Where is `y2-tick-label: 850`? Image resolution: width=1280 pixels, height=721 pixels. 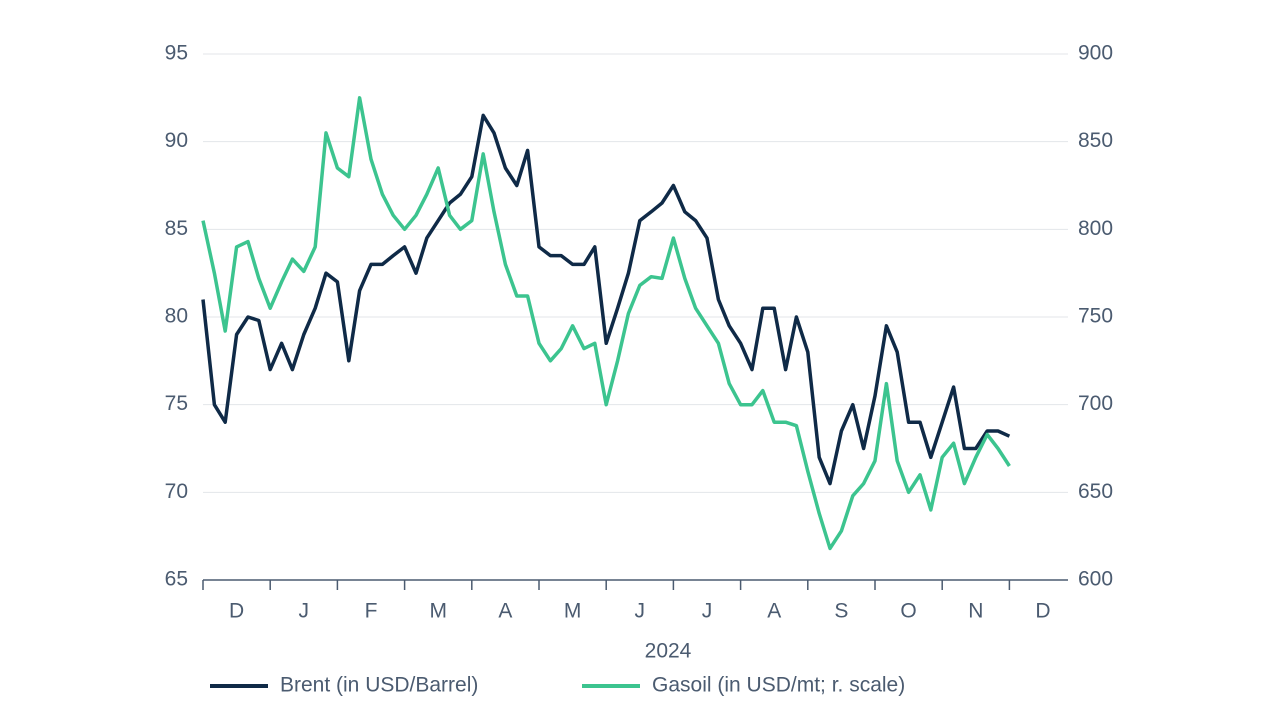 y2-tick-label: 850 is located at coordinates (1095, 140).